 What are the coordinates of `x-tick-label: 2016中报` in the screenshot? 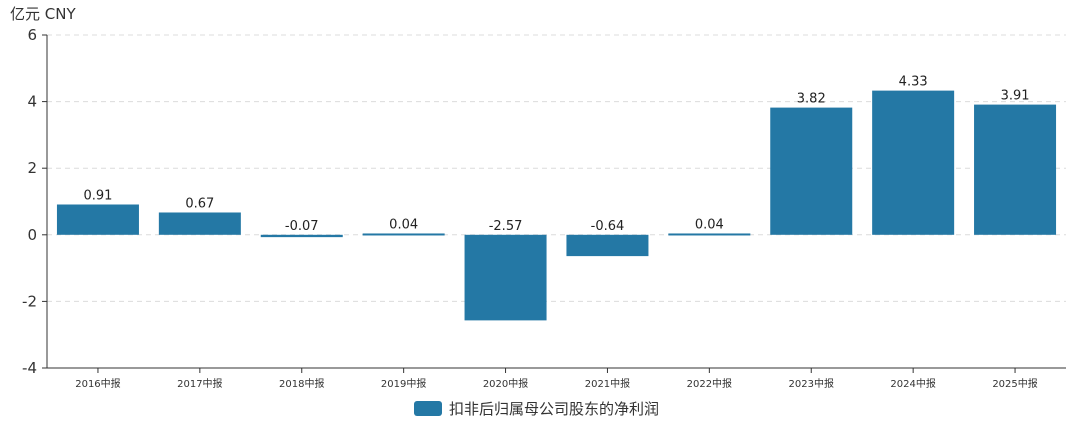 It's located at (97, 383).